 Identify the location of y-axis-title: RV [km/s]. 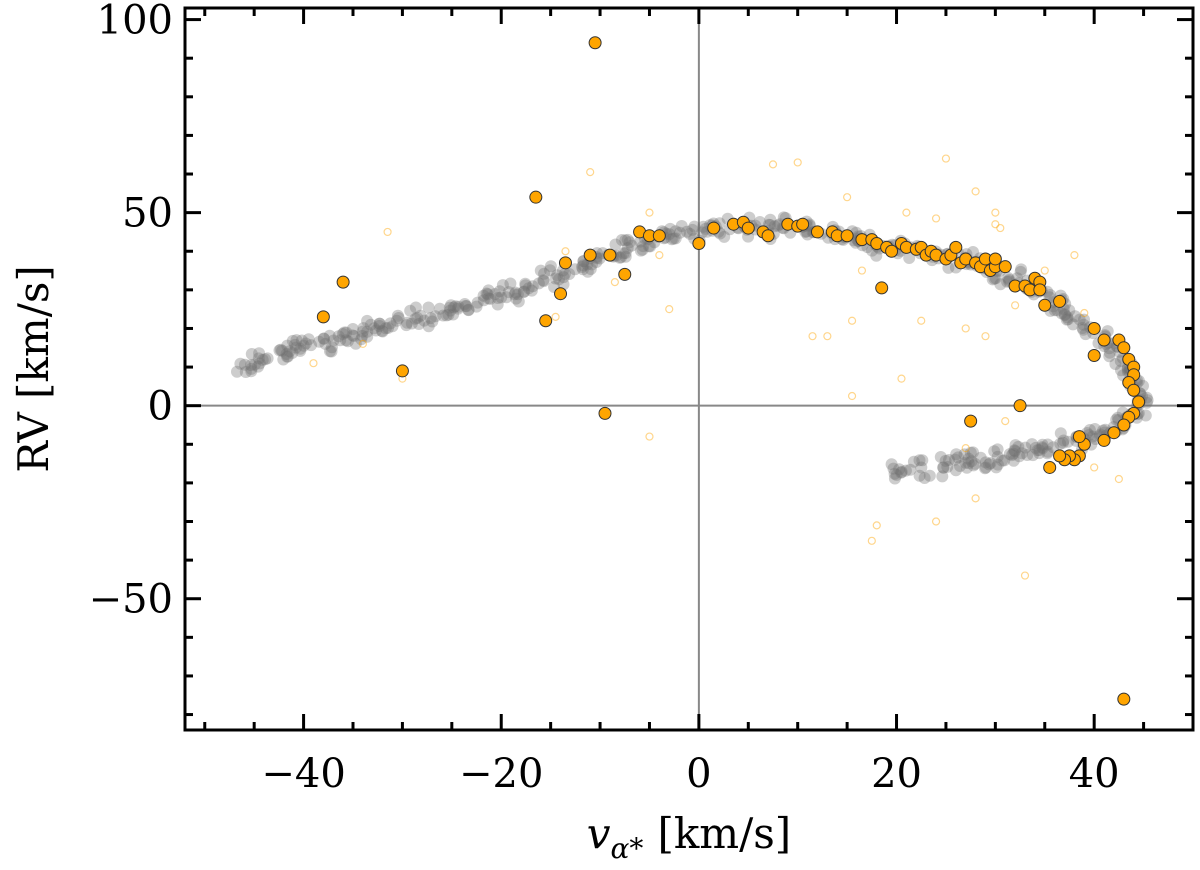
(33, 369).